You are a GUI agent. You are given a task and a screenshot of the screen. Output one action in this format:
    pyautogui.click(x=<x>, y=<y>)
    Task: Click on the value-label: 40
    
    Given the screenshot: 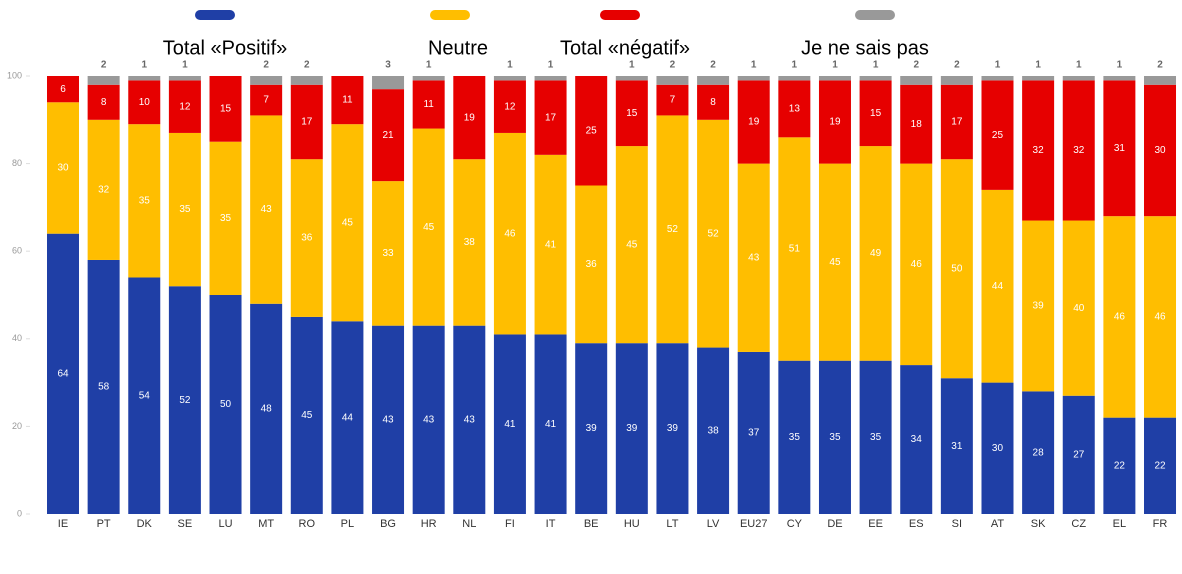 What is the action you would take?
    pyautogui.click(x=1079, y=308)
    